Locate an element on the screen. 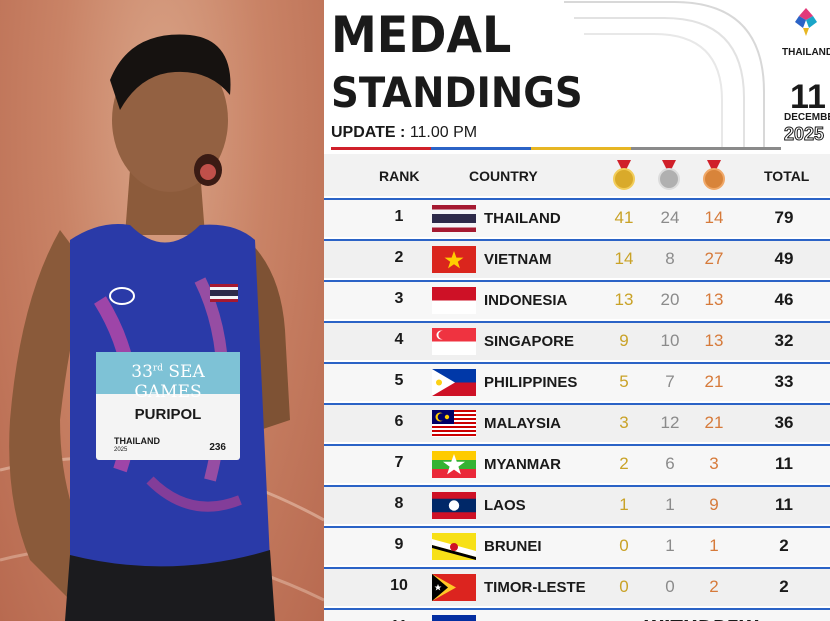  gold-count: 13 is located at coordinates (624, 299).